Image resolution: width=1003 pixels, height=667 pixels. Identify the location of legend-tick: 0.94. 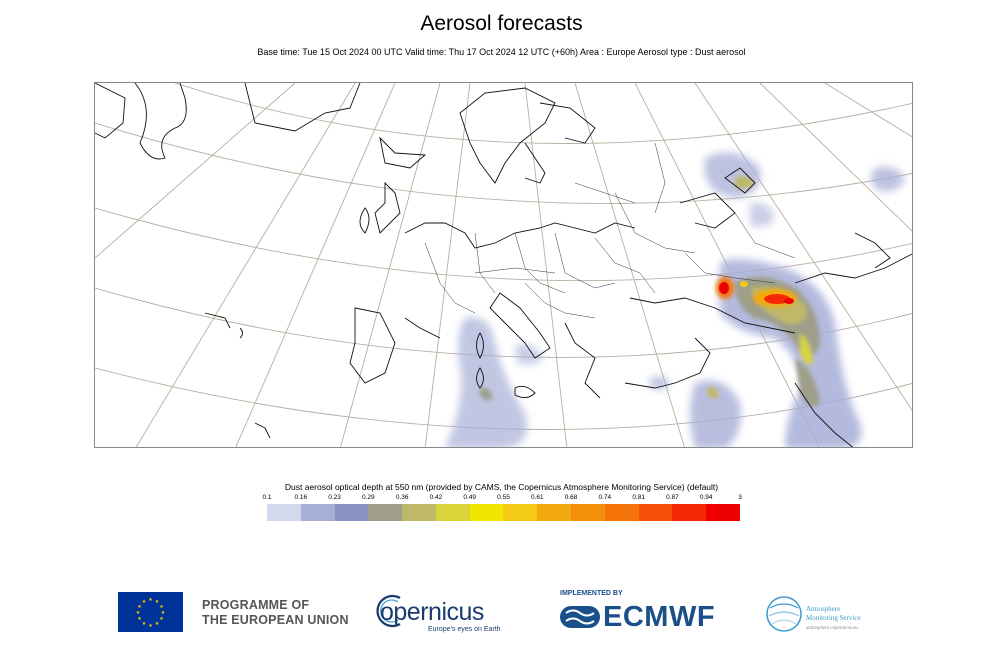
(706, 497).